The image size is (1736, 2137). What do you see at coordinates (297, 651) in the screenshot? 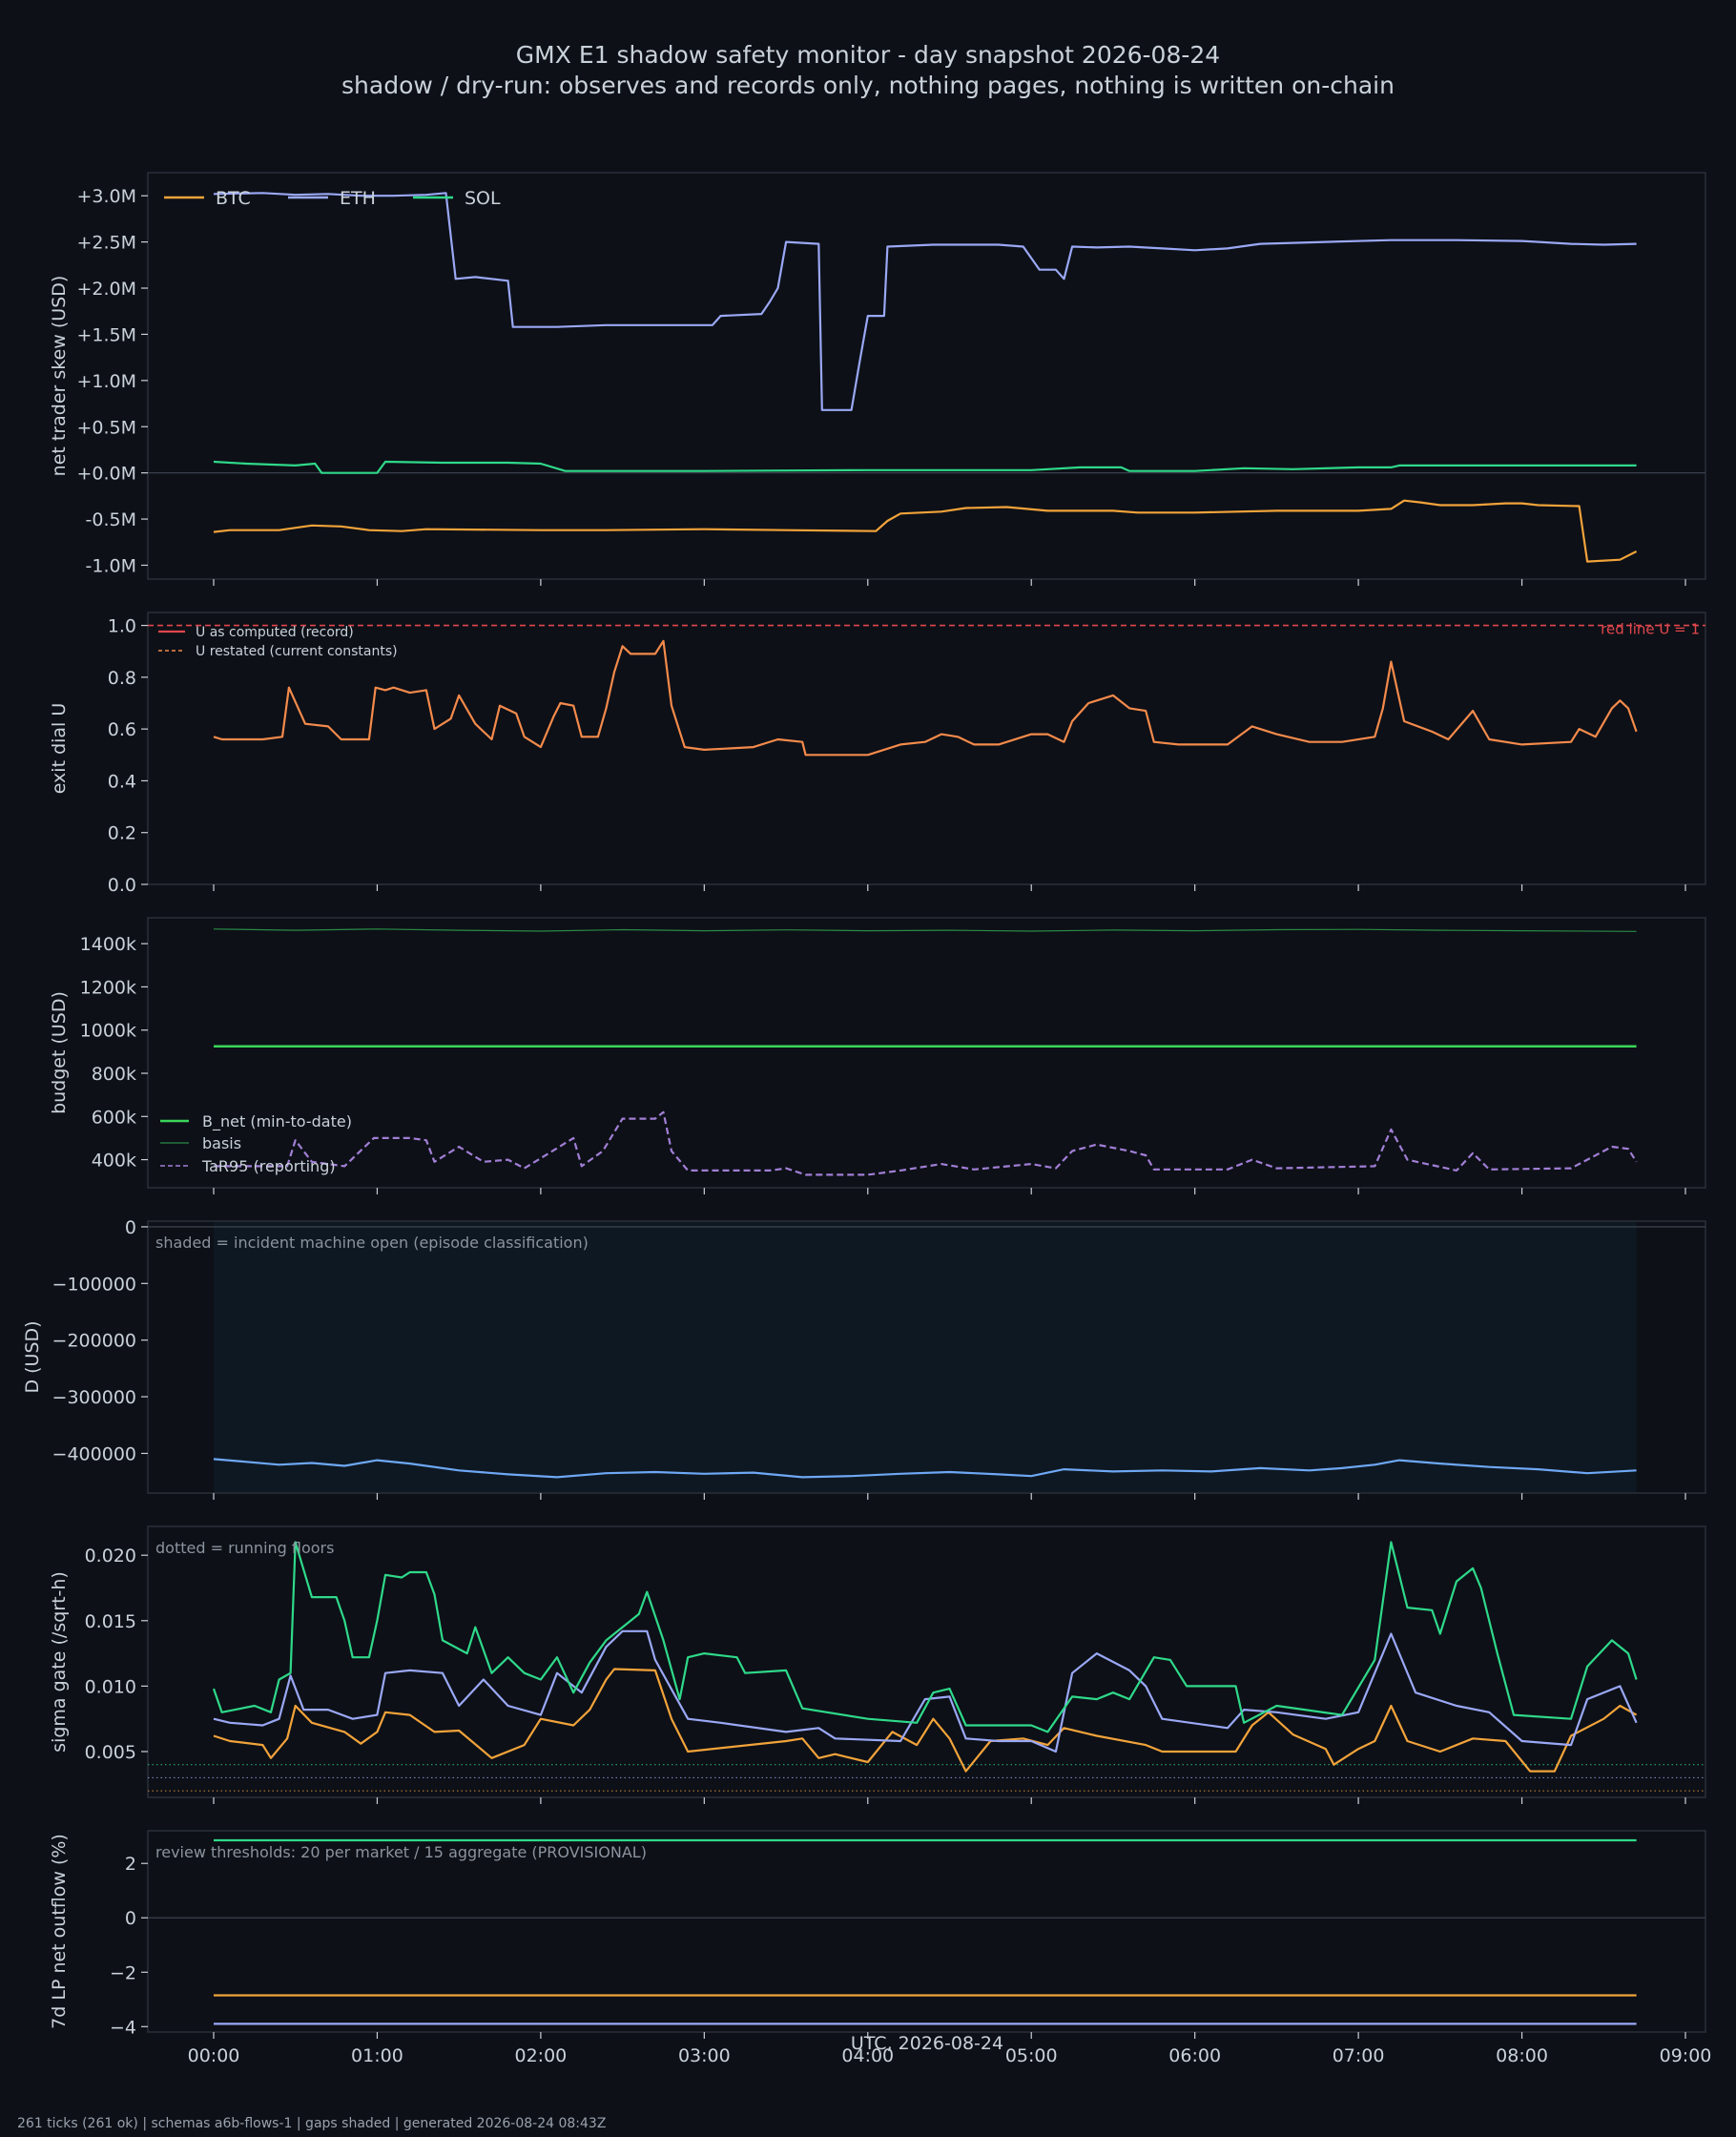
I see `legend-label-u-restated: U restated (current constants)` at bounding box center [297, 651].